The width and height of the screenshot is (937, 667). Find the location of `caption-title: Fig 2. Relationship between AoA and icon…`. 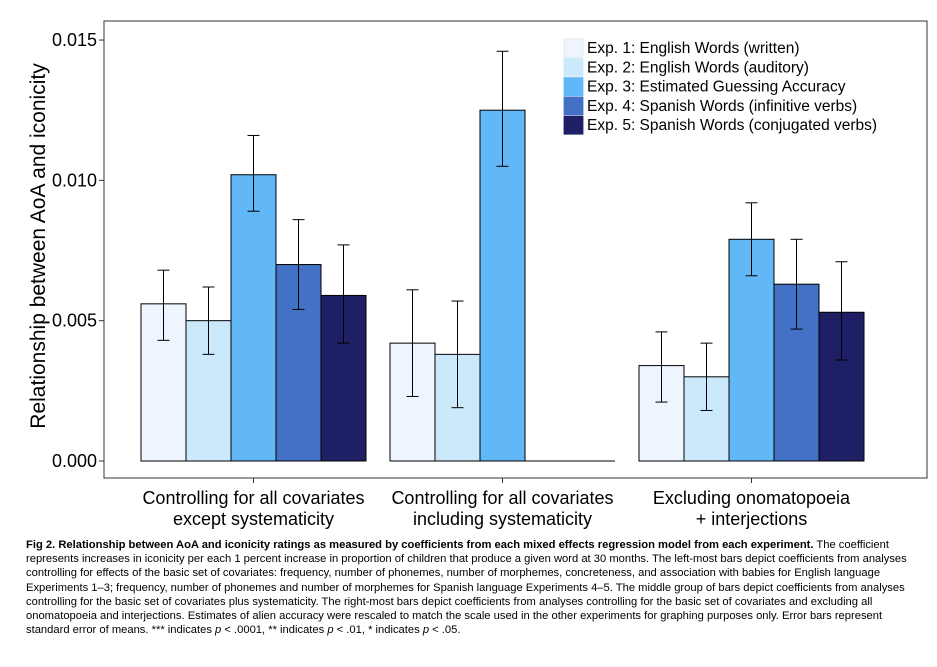

caption-title: Fig 2. Relationship between AoA and icon… is located at coordinates (420, 545).